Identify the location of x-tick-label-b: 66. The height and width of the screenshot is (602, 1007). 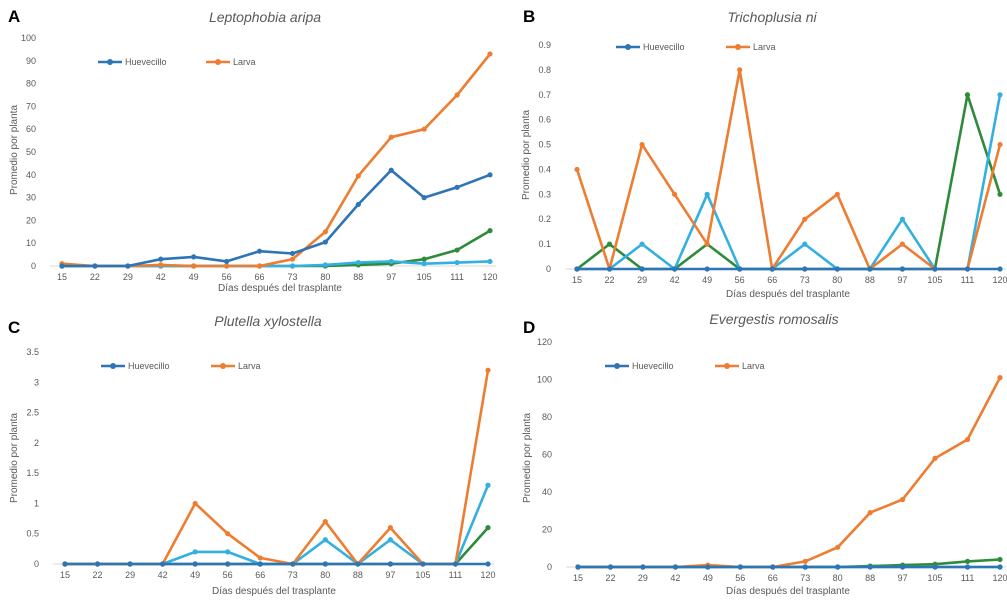
(772, 280).